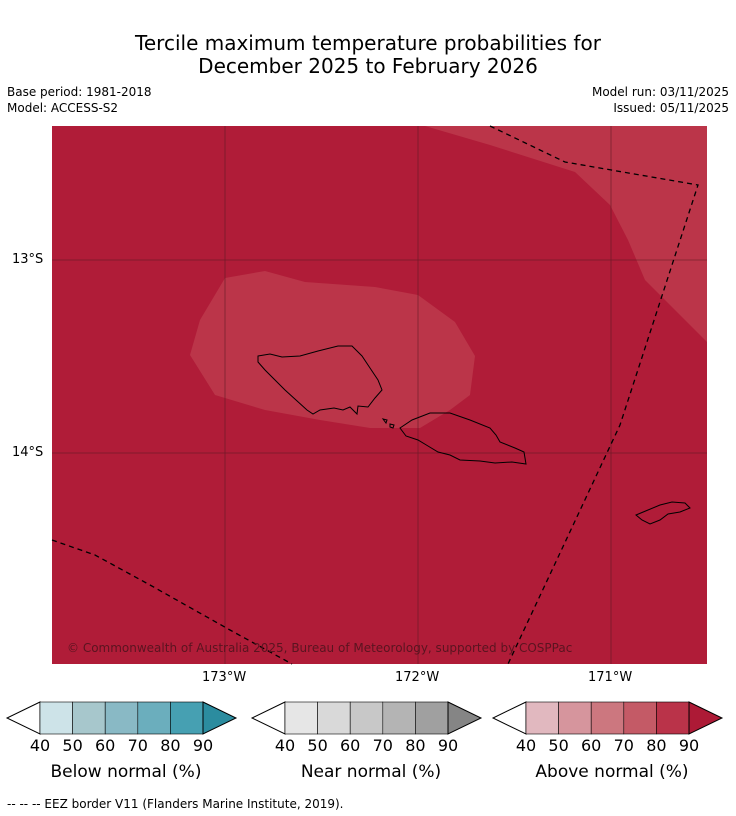 Image resolution: width=736 pixels, height=816 pixels. What do you see at coordinates (610, 677) in the screenshot?
I see `lon-label-171w: 171°W` at bounding box center [610, 677].